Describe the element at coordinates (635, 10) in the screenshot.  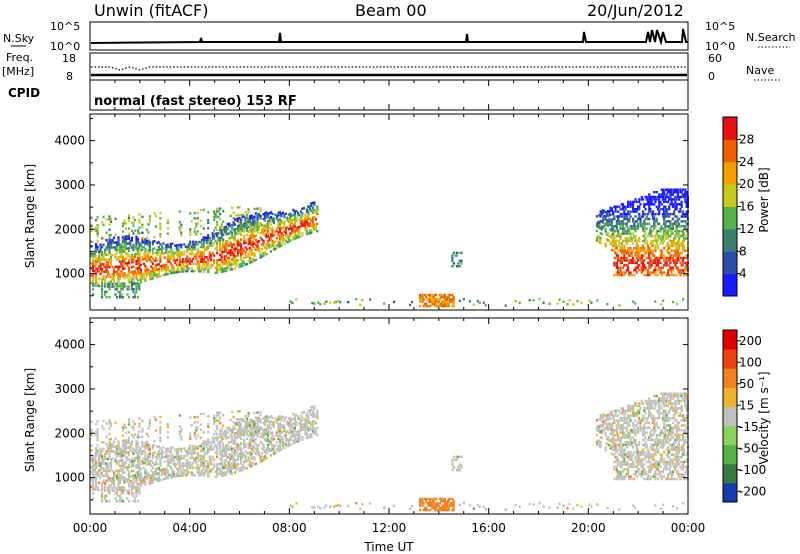
I see `date-title: 20/Jun/2012` at that location.